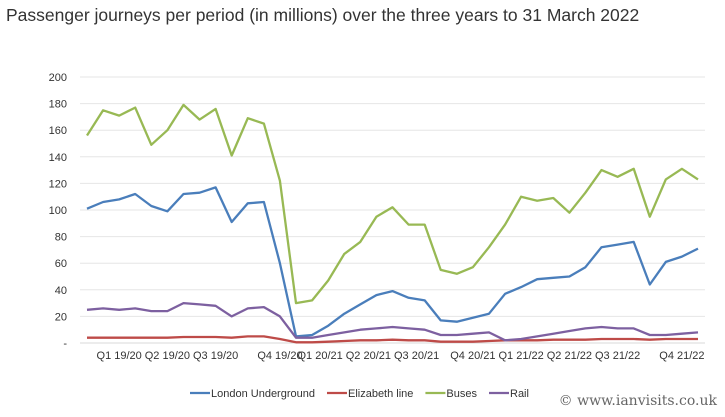  I want to click on x-tick-label: Q4 19/20, so click(279, 356).